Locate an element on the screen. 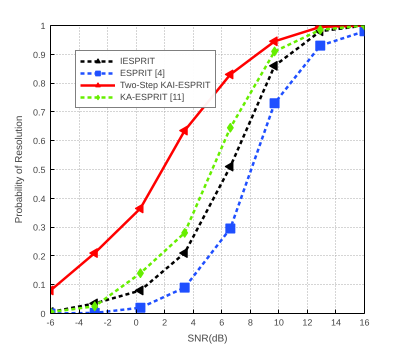 The height and width of the screenshot is (353, 399). x-tick-label: -6 is located at coordinates (50, 323).